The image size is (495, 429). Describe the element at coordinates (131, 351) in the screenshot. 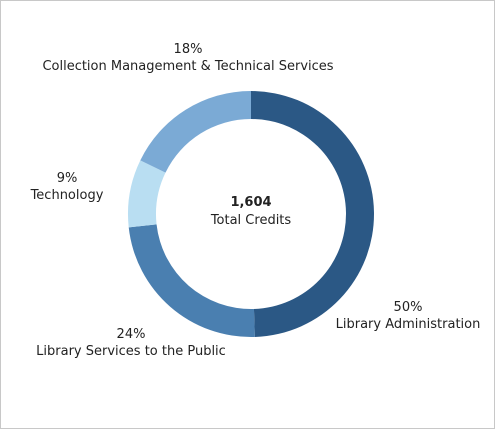

I see `segment-label: Library Services to the Public` at that location.